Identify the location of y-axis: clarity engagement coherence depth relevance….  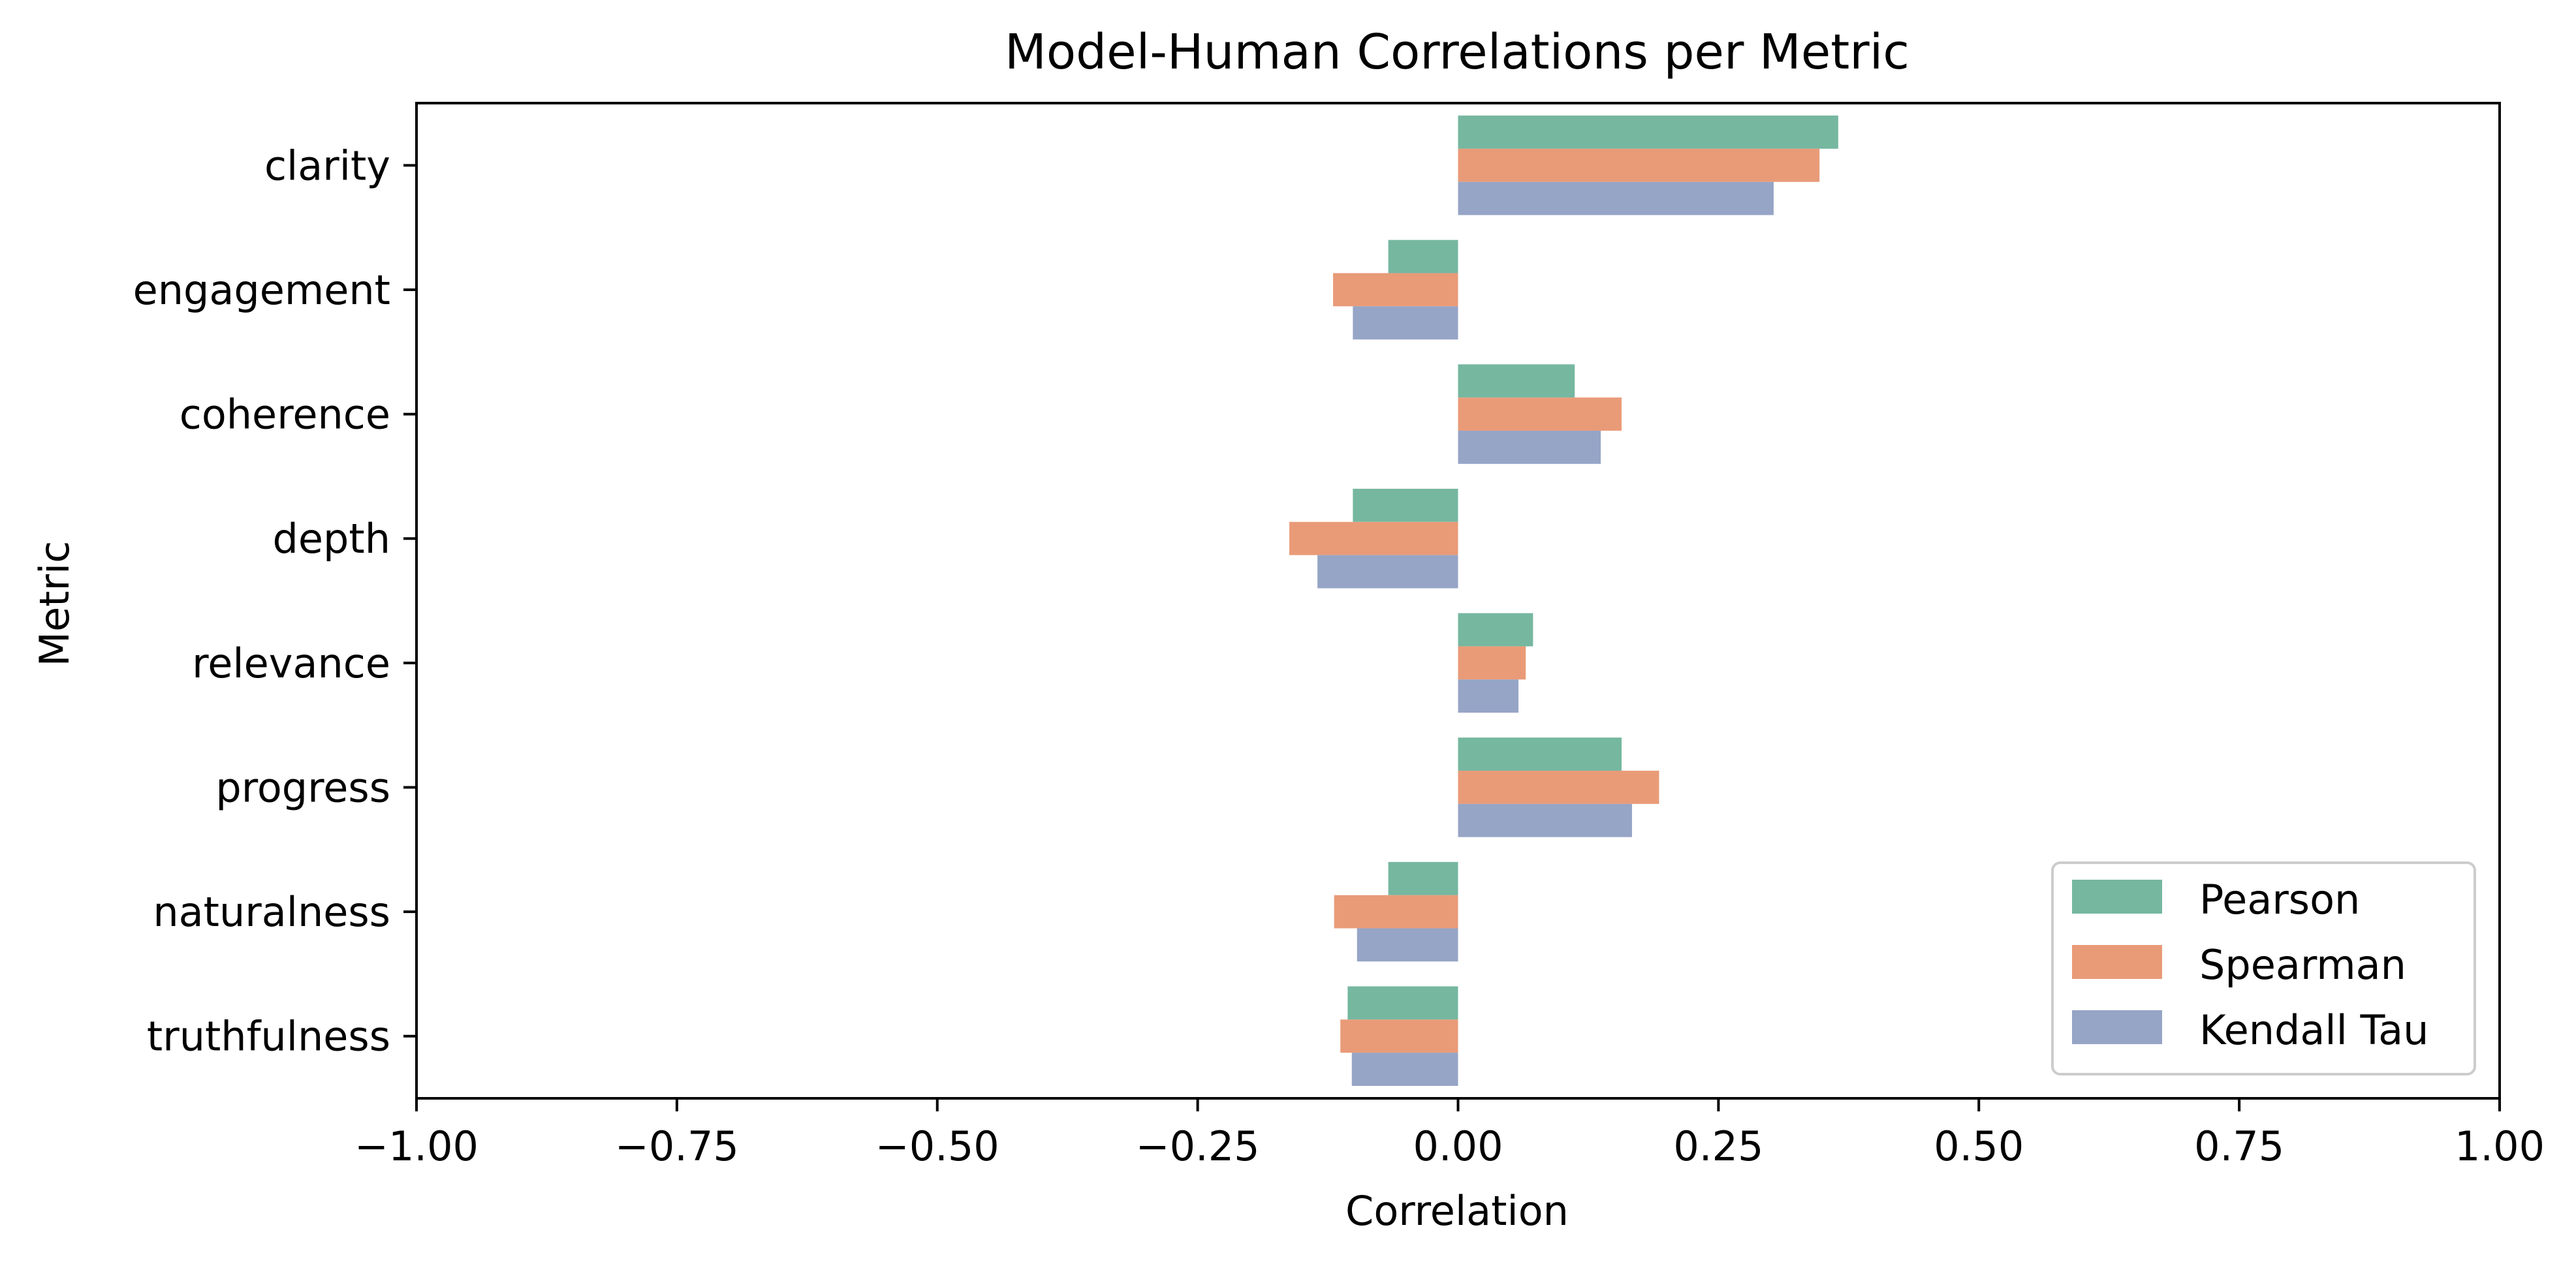
(274, 601).